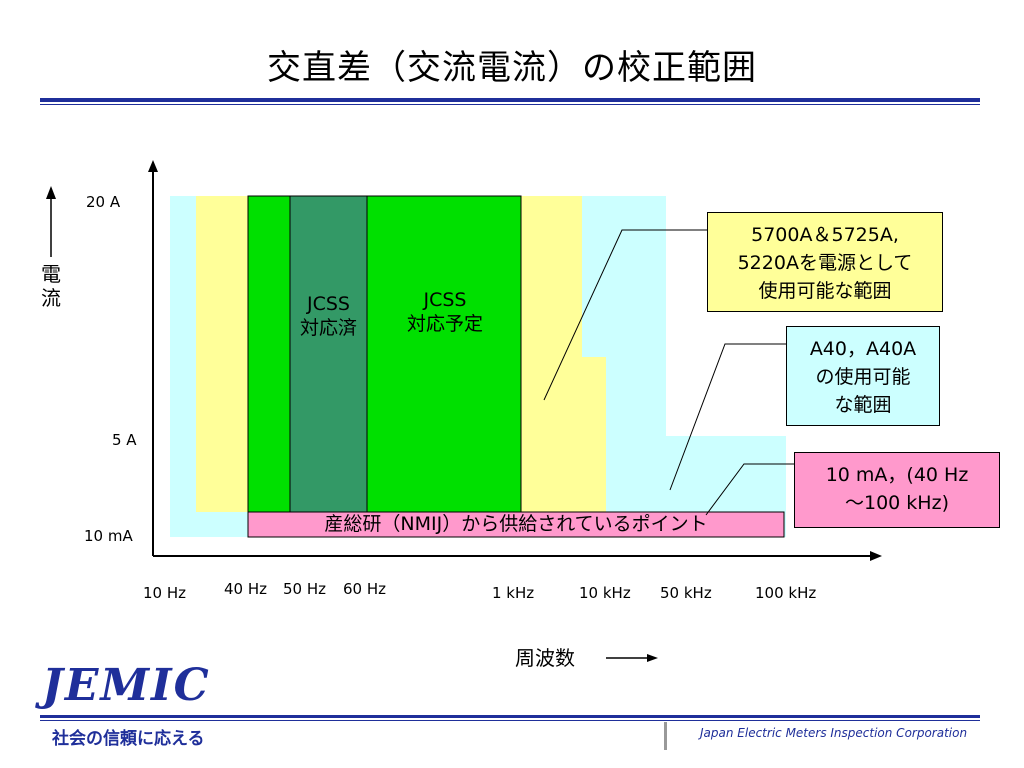 The height and width of the screenshot is (768, 1024). I want to click on x-tick-100khz: 100 kHz, so click(786, 593).